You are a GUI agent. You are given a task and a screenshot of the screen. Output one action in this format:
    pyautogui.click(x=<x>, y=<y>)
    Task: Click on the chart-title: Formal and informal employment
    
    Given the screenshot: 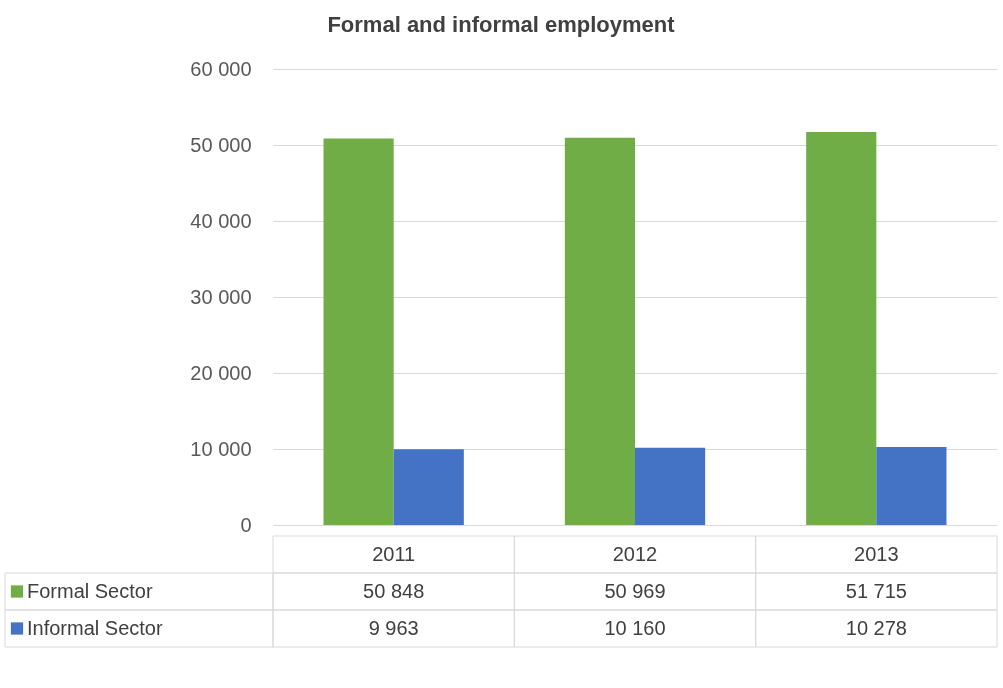 What is the action you would take?
    pyautogui.click(x=501, y=24)
    